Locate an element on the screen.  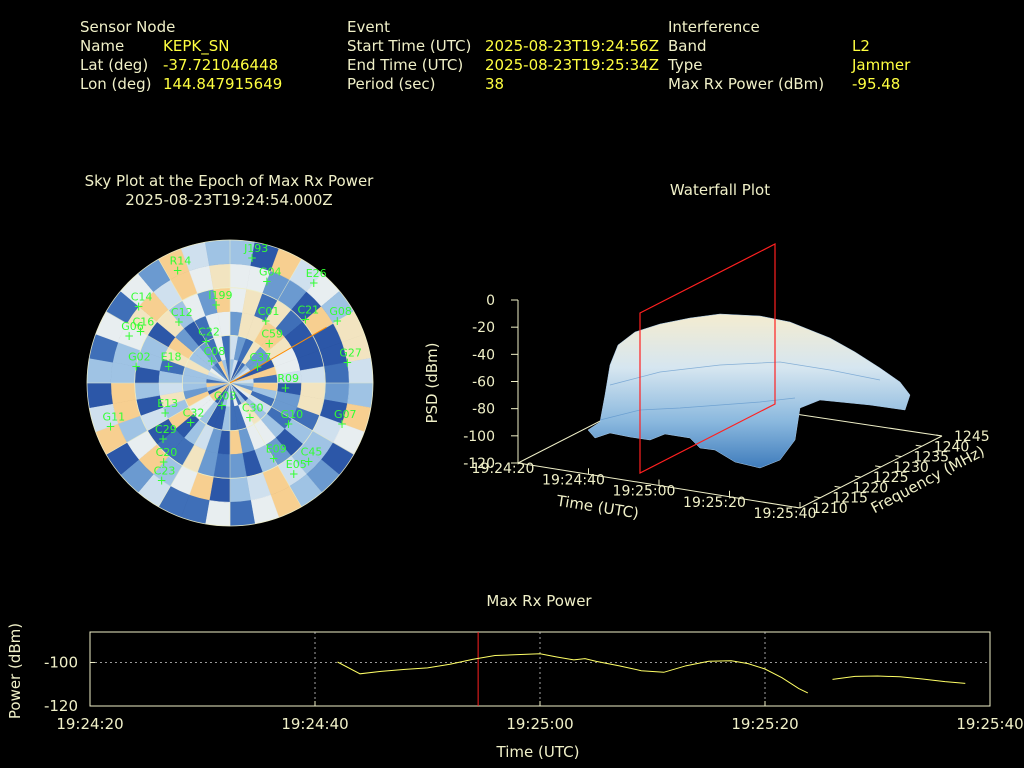
sensor-lat-label: Lat (deg) is located at coordinates (114, 65).